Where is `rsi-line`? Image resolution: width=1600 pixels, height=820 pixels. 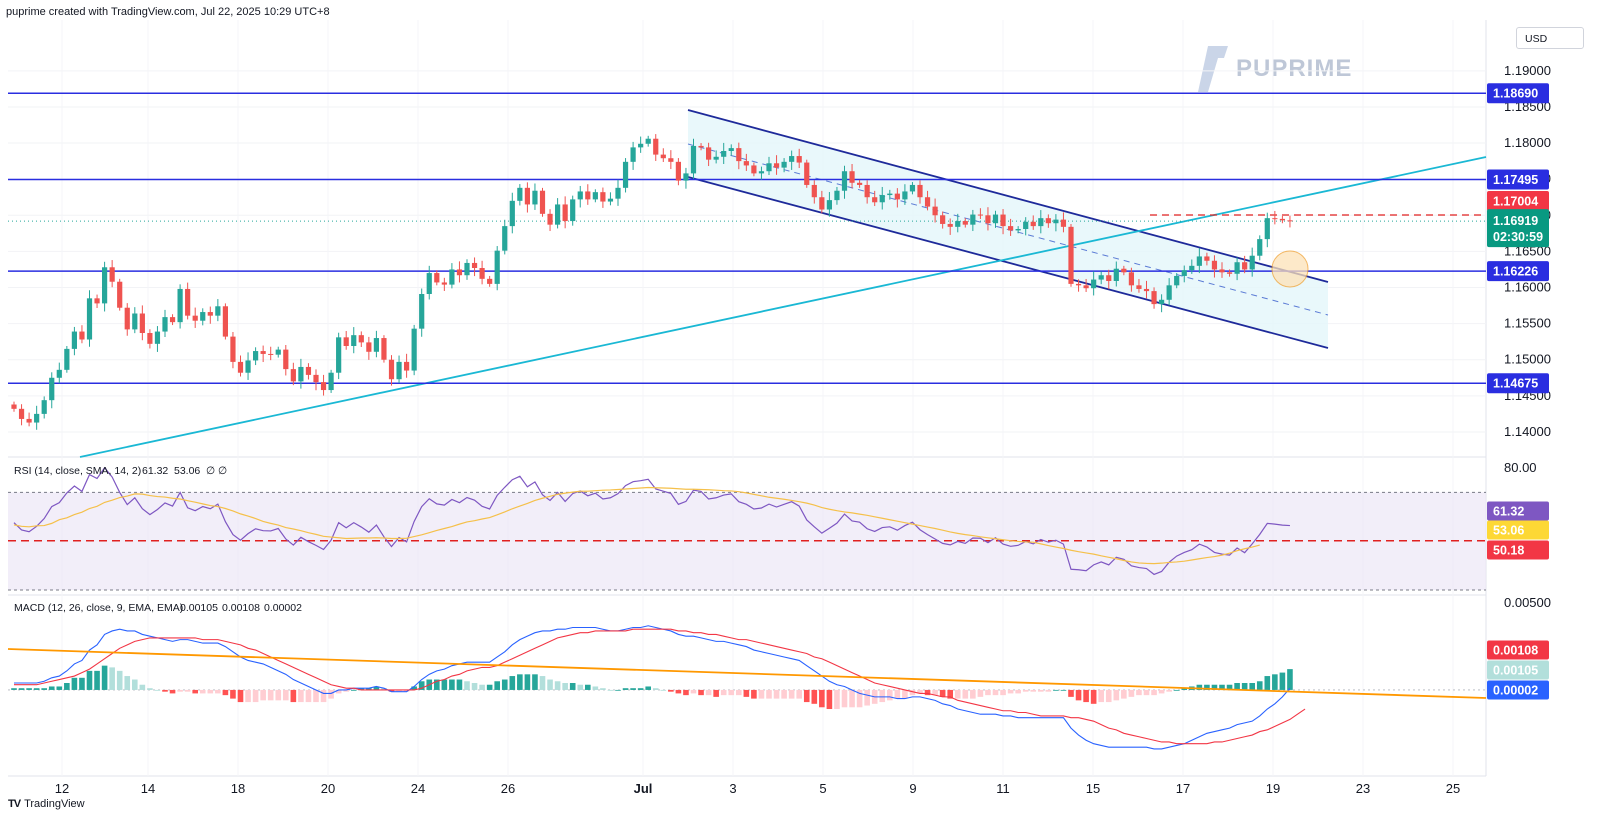
rsi-line is located at coordinates (651, 521).